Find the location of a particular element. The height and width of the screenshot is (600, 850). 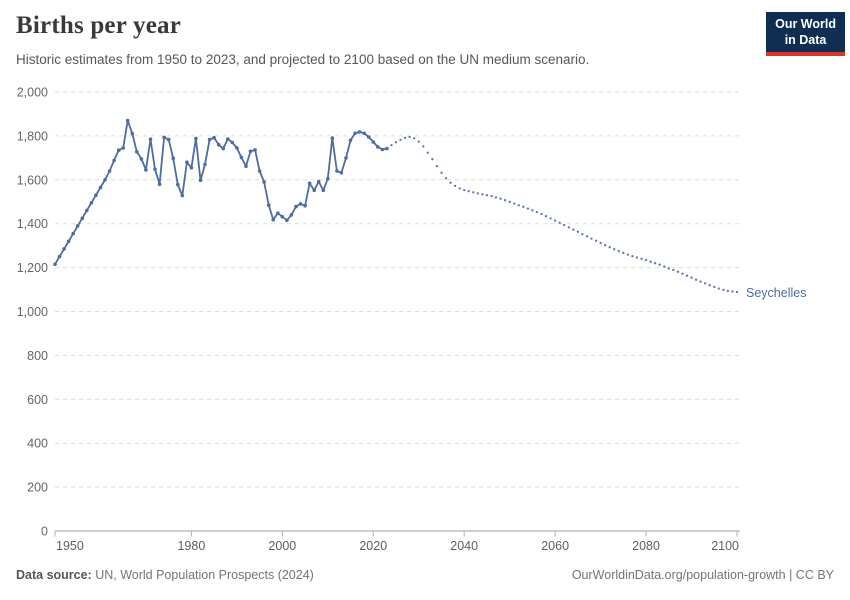

svg-text: 400 is located at coordinates (37, 444).